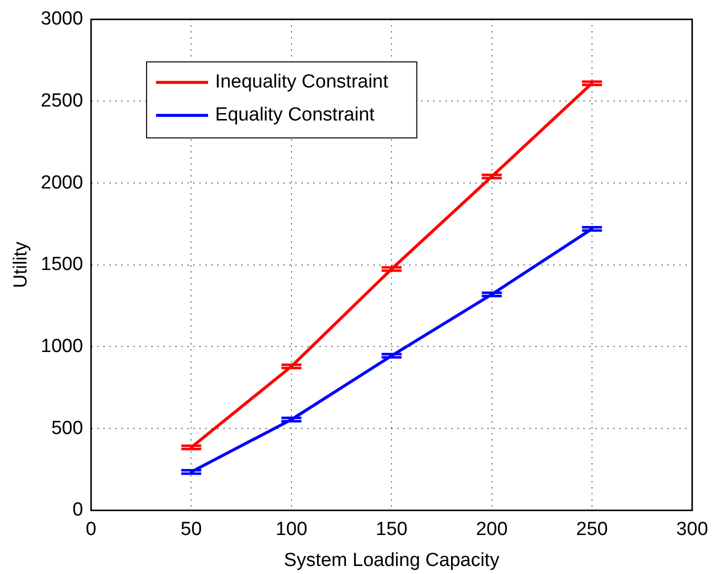 This screenshot has height=574, width=716. Describe the element at coordinates (78, 510) in the screenshot. I see `y-tick-label: 0` at that location.